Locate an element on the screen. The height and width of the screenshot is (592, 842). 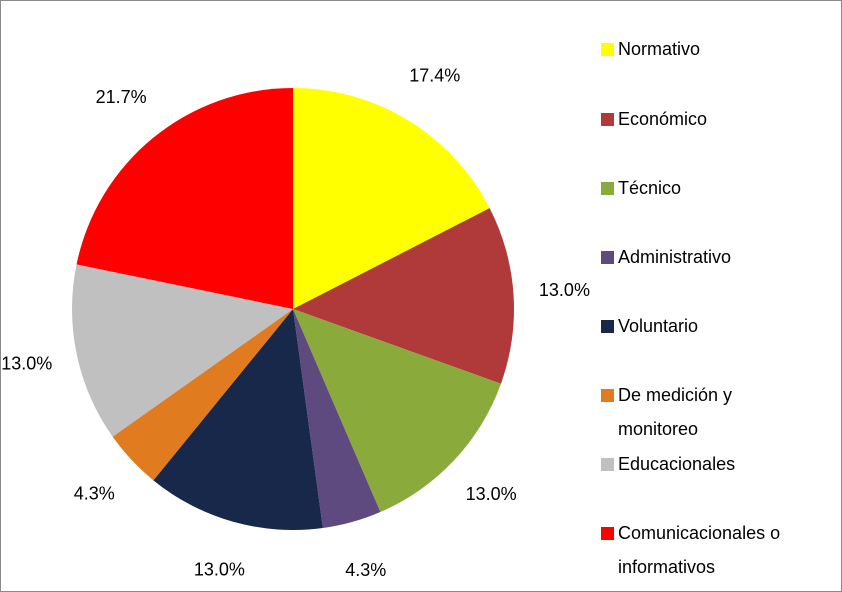
legend-label: Voluntario is located at coordinates (658, 326).